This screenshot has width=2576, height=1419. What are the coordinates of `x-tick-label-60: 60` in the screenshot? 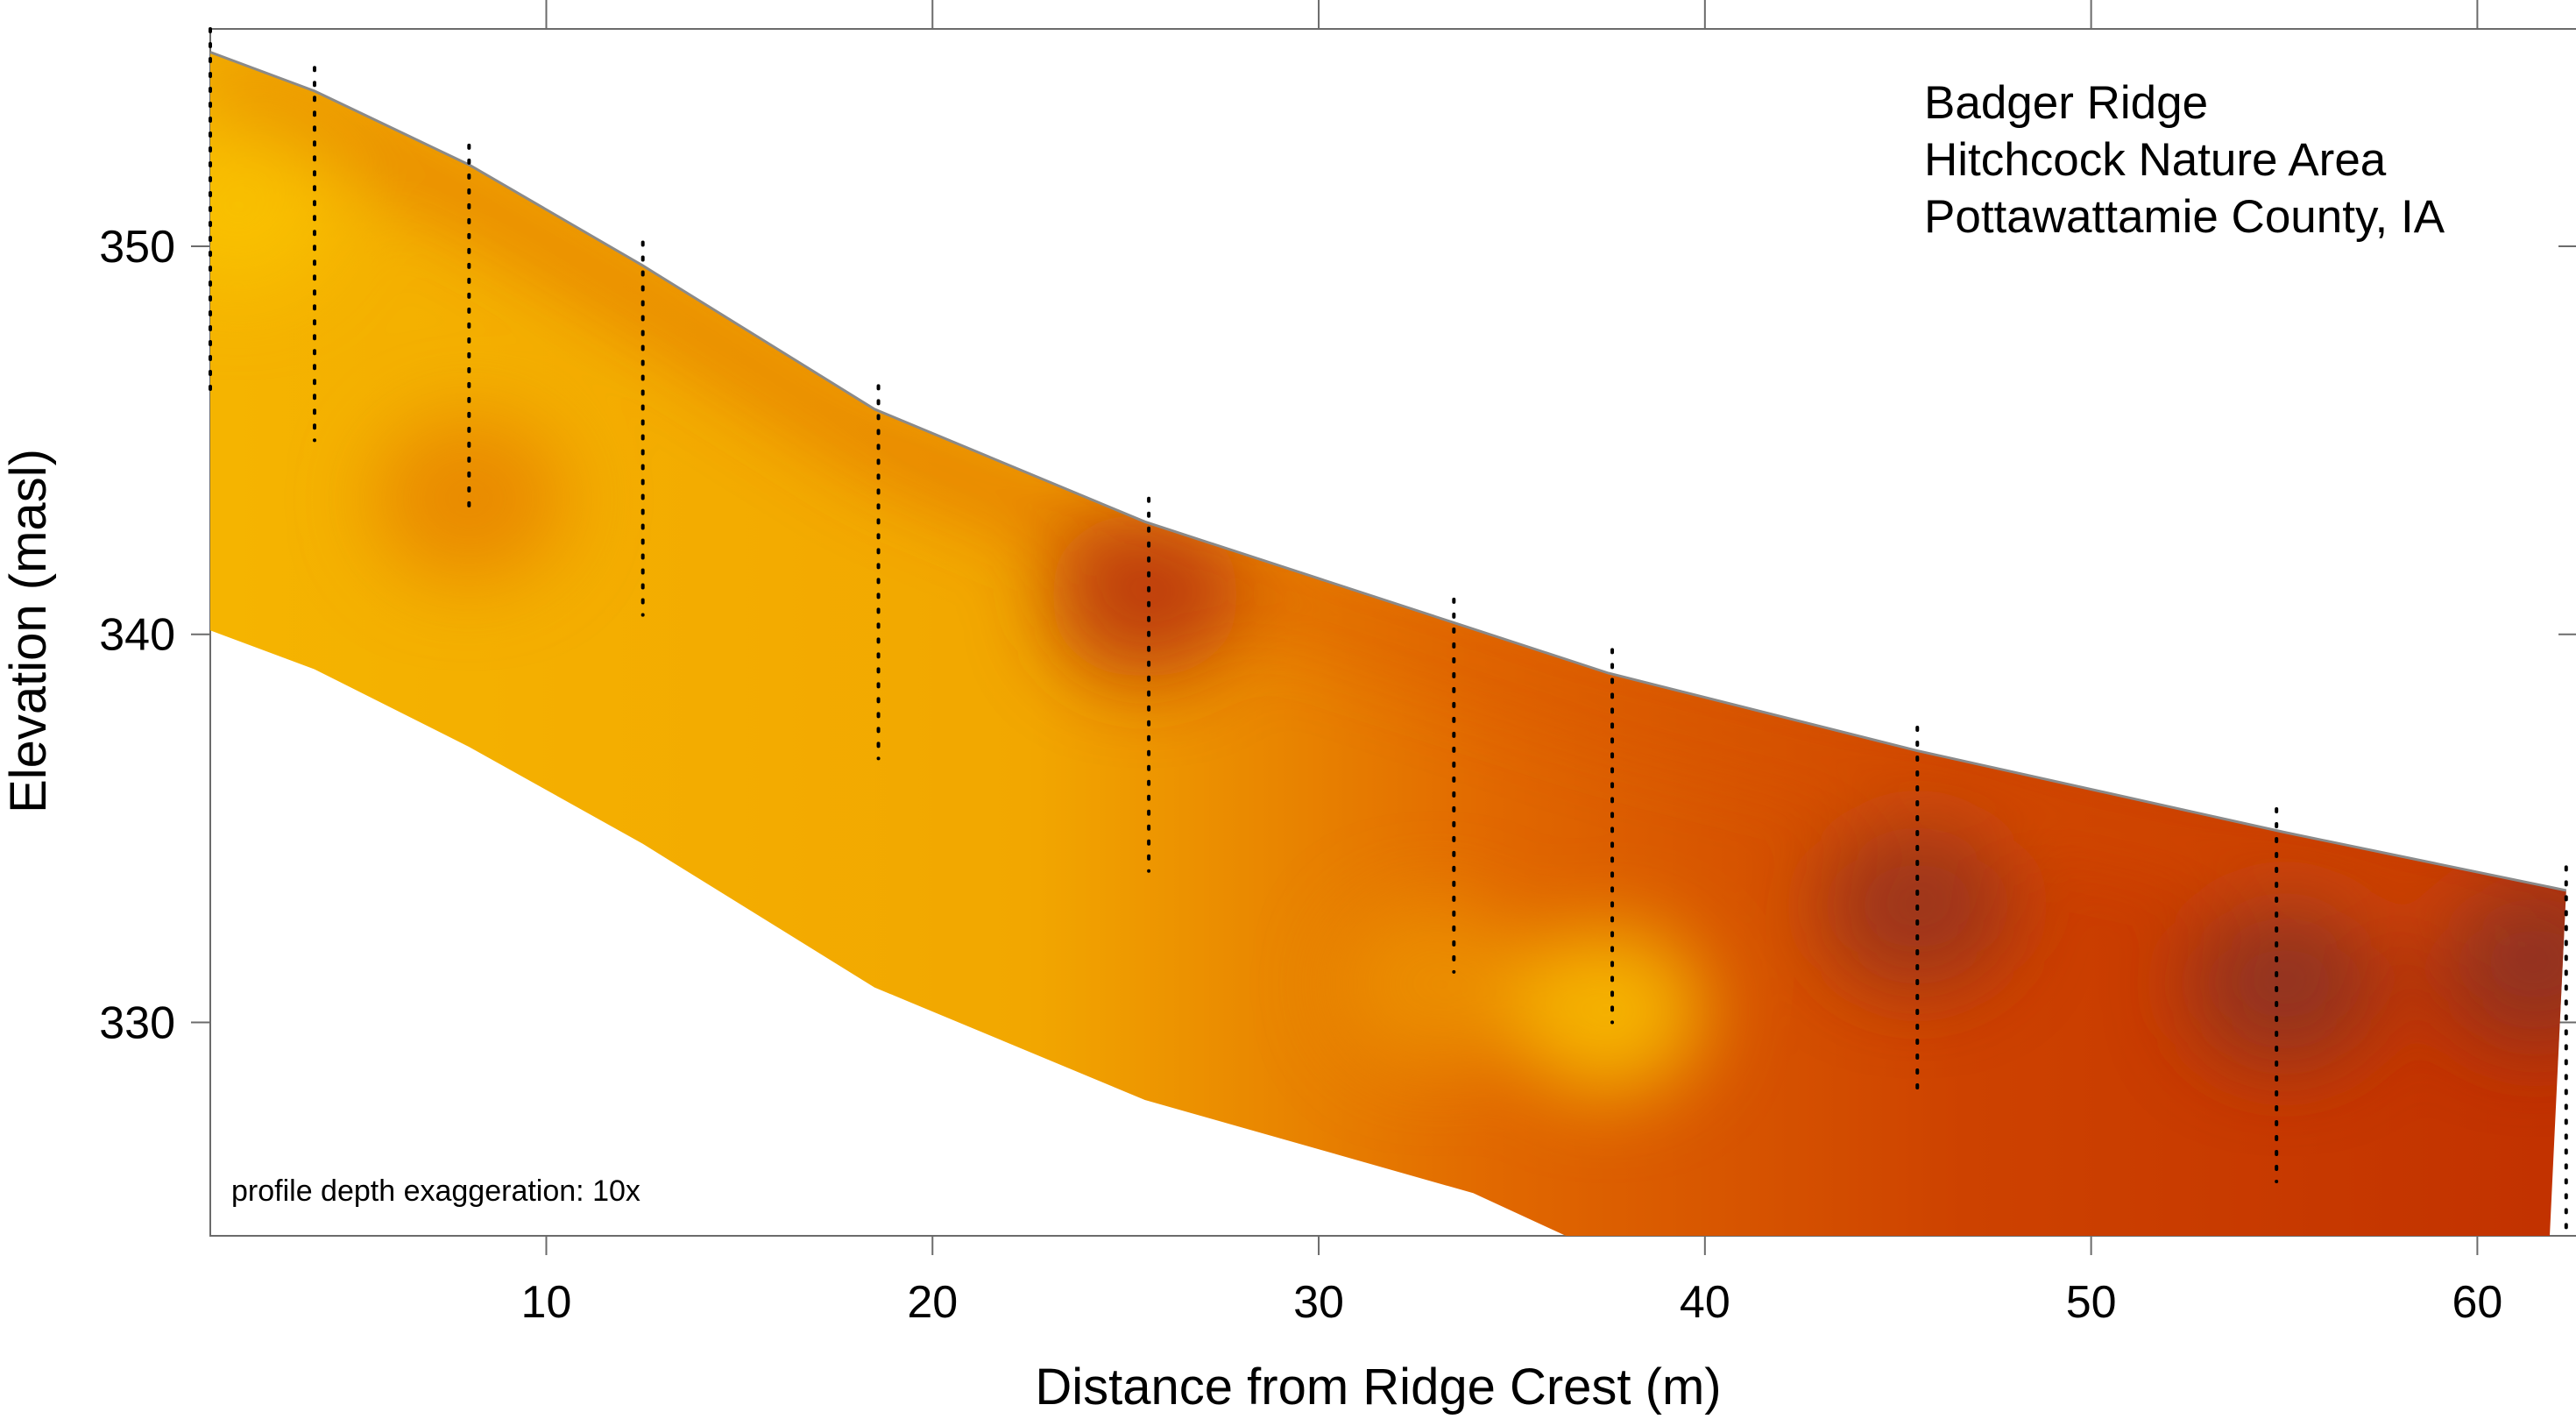 It's located at (2477, 1302).